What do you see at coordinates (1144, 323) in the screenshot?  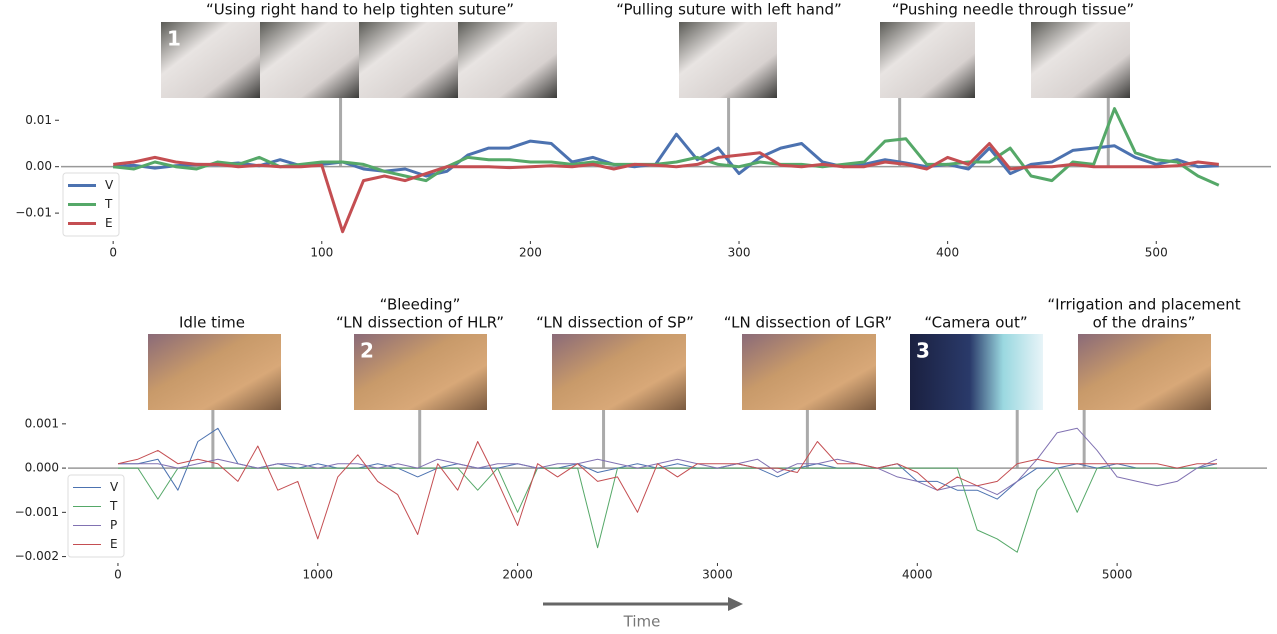 I see `annotation-caption: of the drains”` at bounding box center [1144, 323].